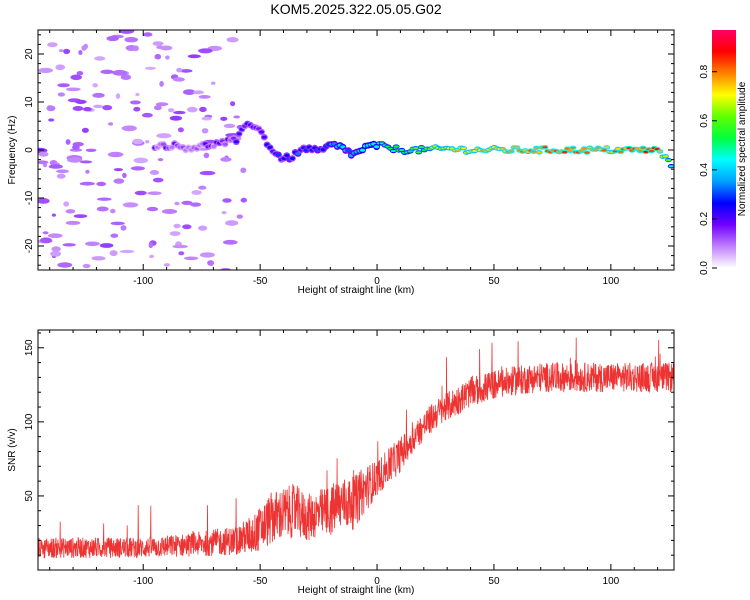  What do you see at coordinates (704, 71) in the screenshot?
I see `colorbar-tick-label: 0.8` at bounding box center [704, 71].